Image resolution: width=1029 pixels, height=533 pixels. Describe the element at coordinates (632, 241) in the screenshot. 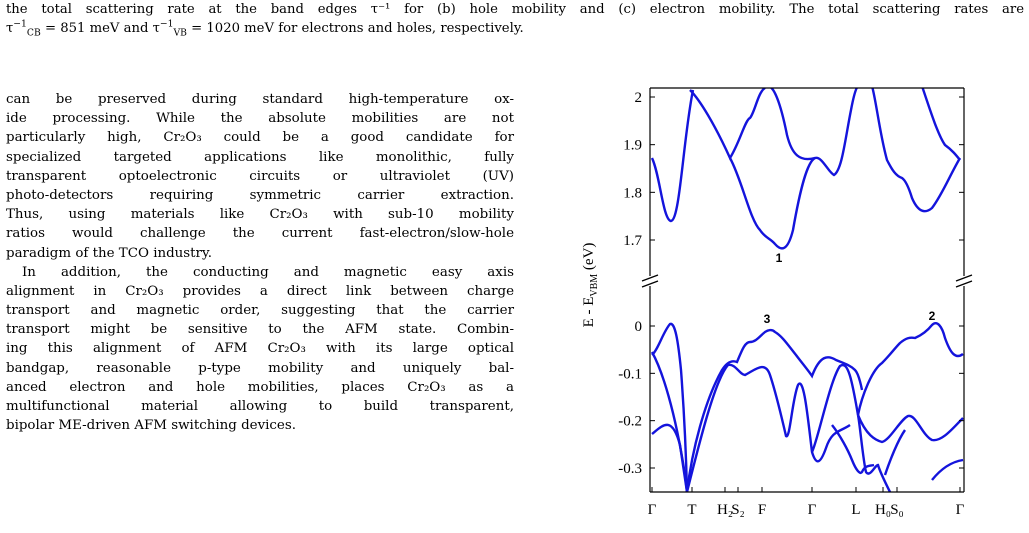

I see `y-tick-label: 1.7` at that location.